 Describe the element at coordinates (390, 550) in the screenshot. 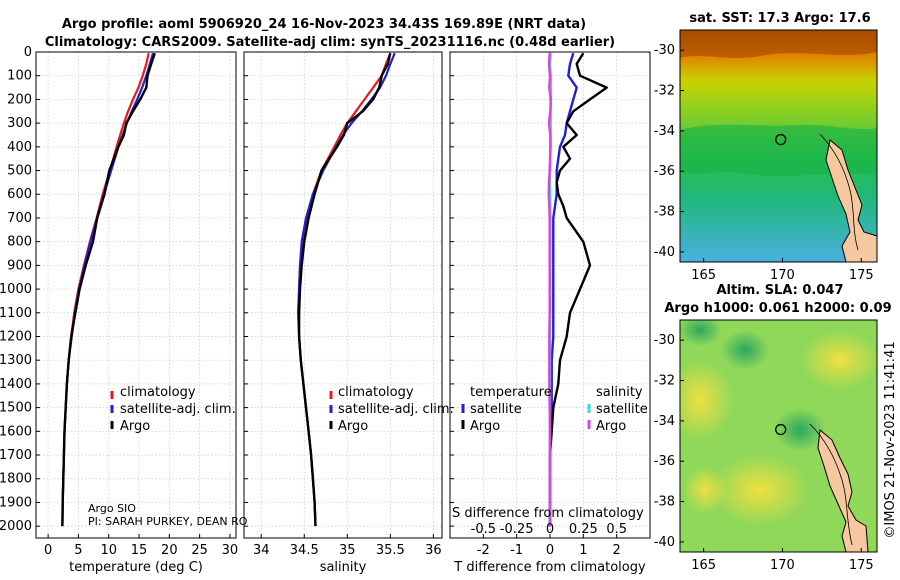

I see `x-tick-label: 35.5` at that location.